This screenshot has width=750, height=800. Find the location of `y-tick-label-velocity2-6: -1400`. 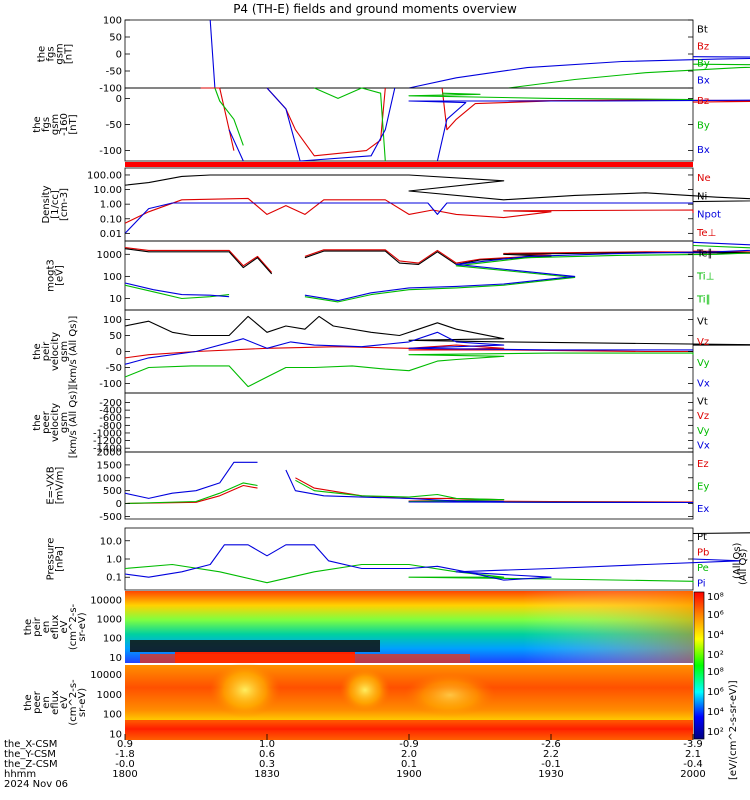

y-tick-label-velocity2-6: -1400 is located at coordinates (107, 449).